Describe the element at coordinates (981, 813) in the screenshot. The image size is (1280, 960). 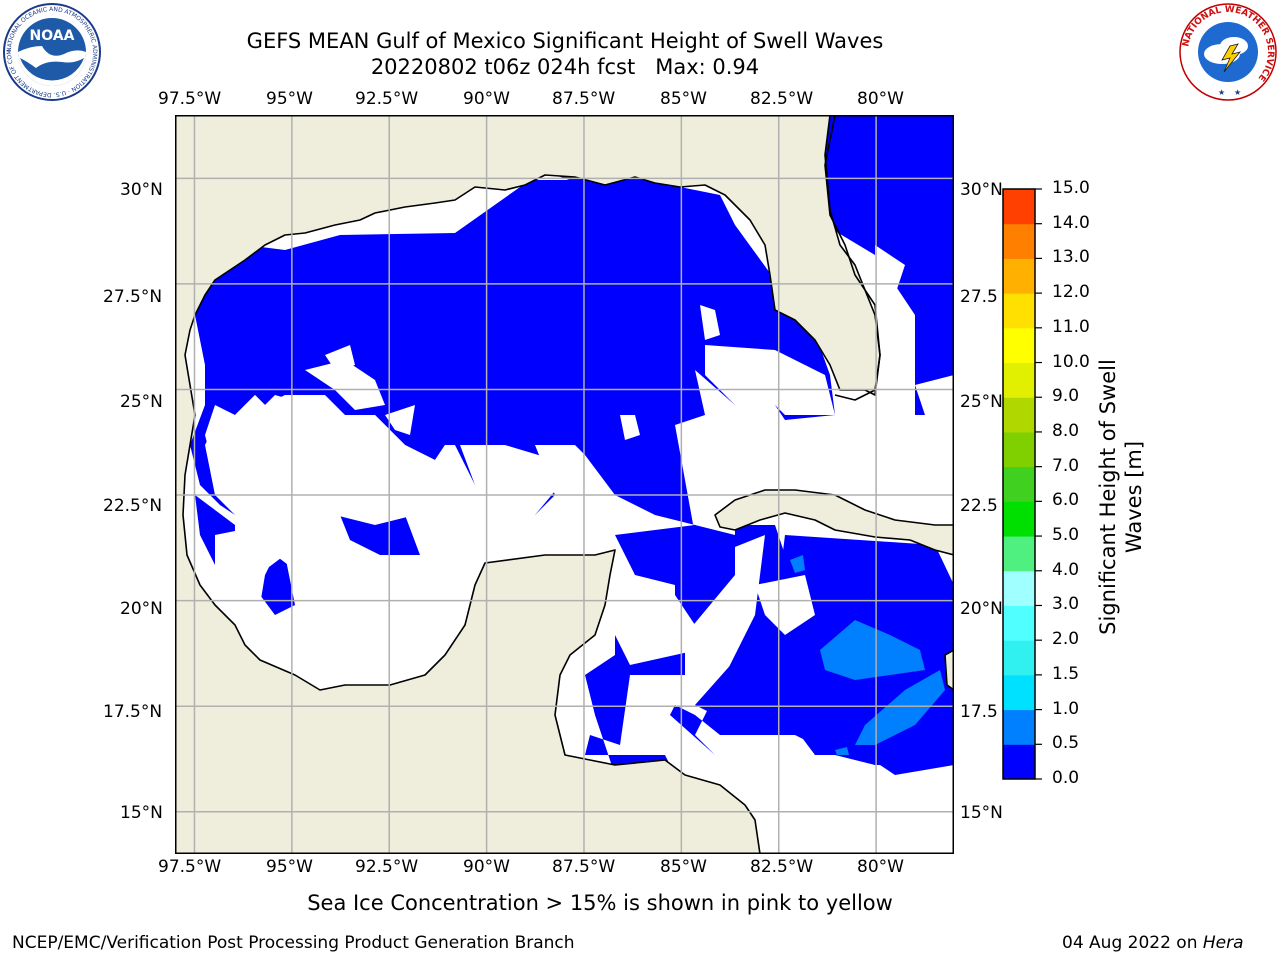
I see `lat-label-right: 15°N` at that location.